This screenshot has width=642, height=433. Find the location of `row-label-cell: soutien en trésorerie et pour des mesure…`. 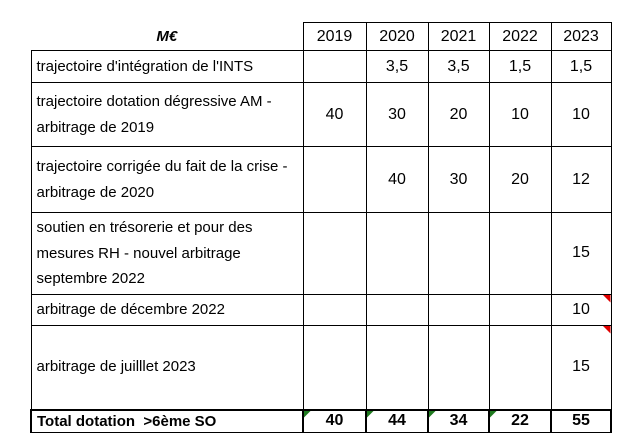

row-label-cell: soutien en trésorerie et pour des mesure… is located at coordinates (167, 253).